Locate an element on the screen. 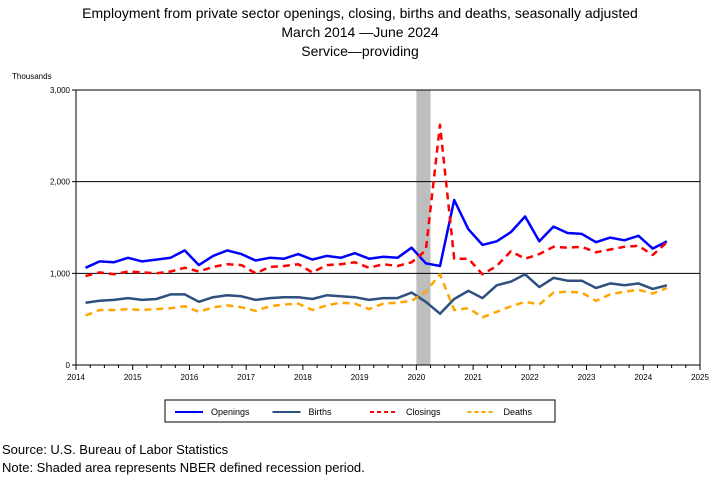 This screenshot has width=720, height=480. x-tick-label: 2014 is located at coordinates (76, 377).